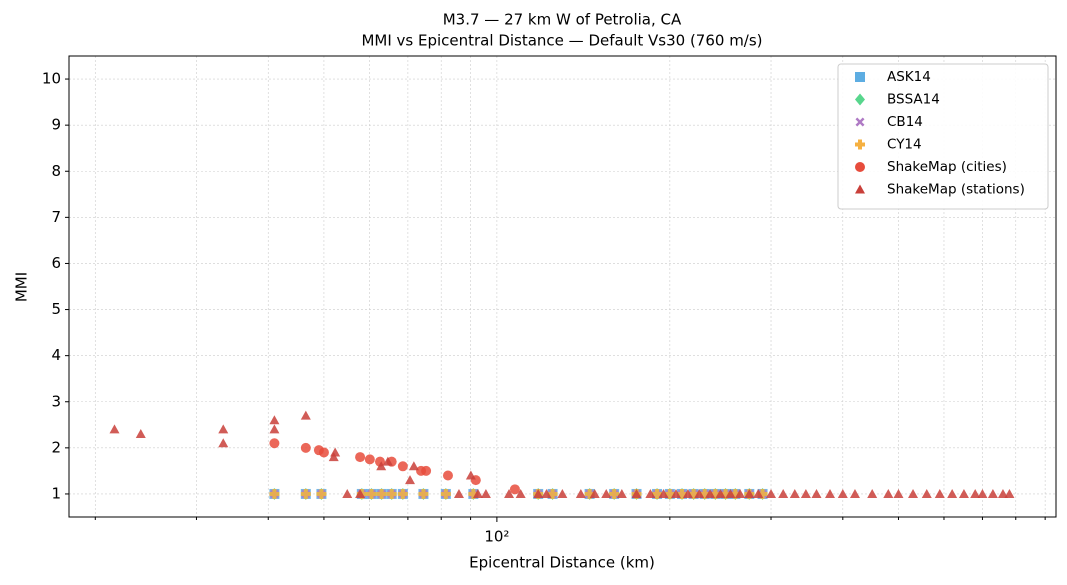  Describe the element at coordinates (909, 77) in the screenshot. I see `legend-label: ASK14` at that location.